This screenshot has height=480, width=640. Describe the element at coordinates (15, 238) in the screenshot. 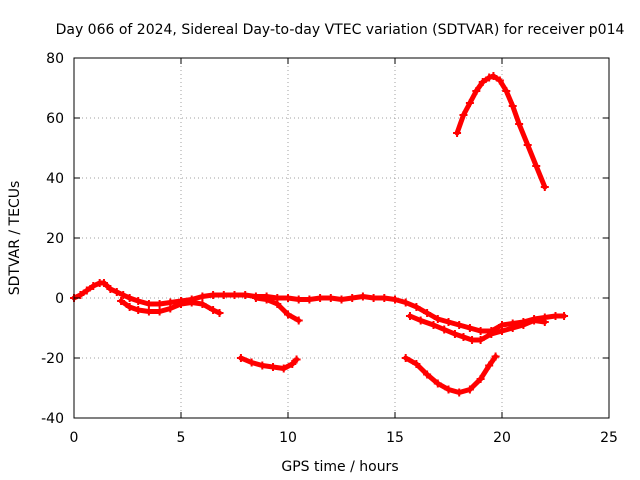

I see `y-axis-label: SDTVAR / TECUs` at that location.